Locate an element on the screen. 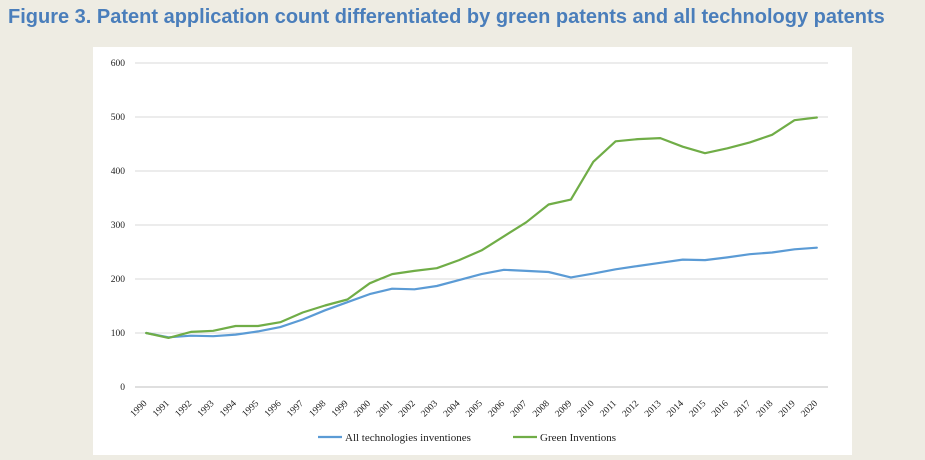  x-tick-label: 2004 is located at coordinates (452, 409).